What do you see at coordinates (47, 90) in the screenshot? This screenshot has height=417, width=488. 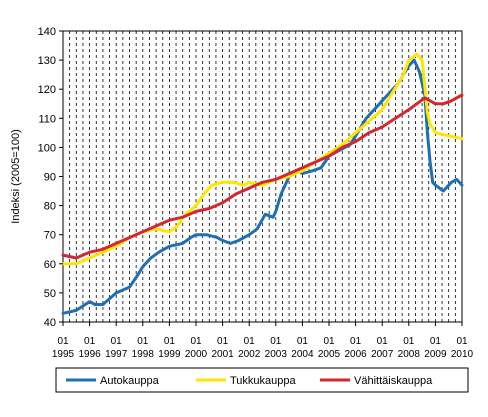 I see `y-tick-label: 120` at bounding box center [47, 90].